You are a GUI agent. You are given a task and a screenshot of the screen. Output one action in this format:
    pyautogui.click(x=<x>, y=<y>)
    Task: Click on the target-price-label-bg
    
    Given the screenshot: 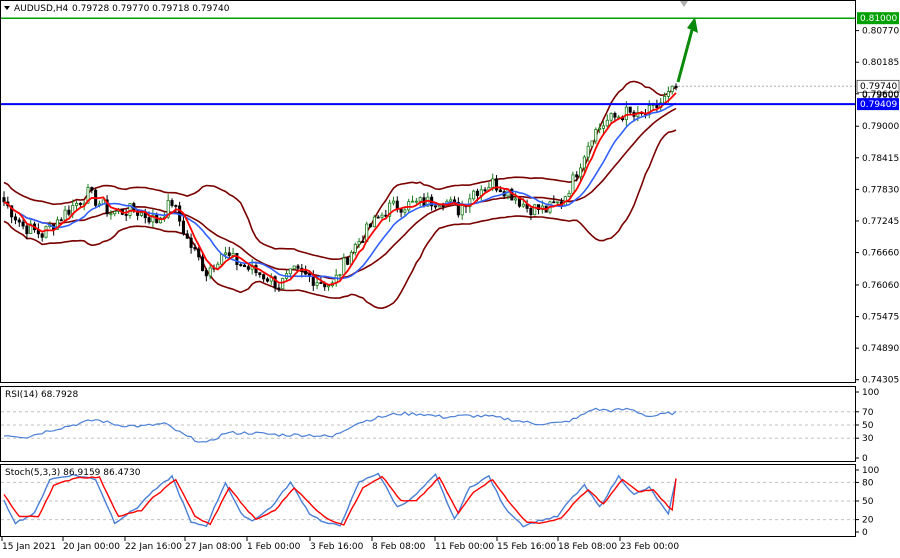 What is the action you would take?
    pyautogui.click(x=878, y=18)
    